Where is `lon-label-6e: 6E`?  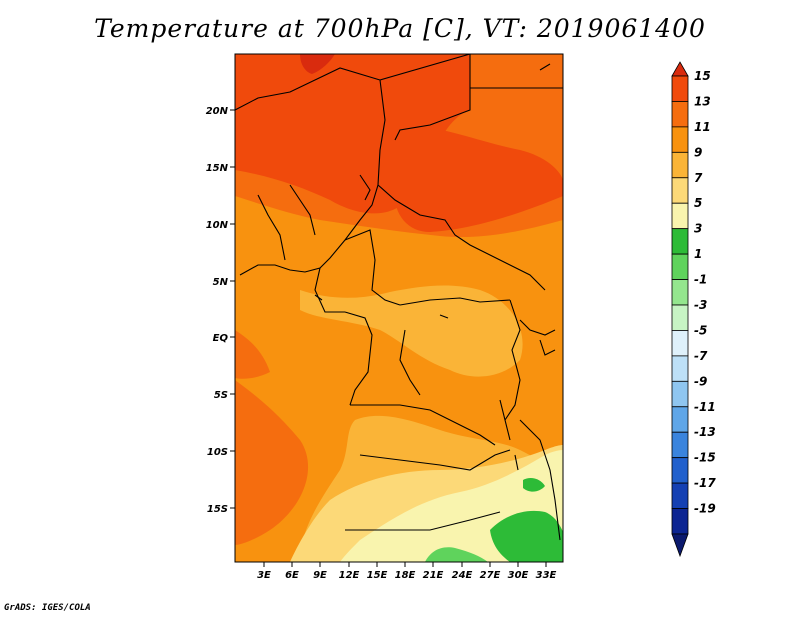
lon-label-6e: 6E is located at coordinates (292, 575).